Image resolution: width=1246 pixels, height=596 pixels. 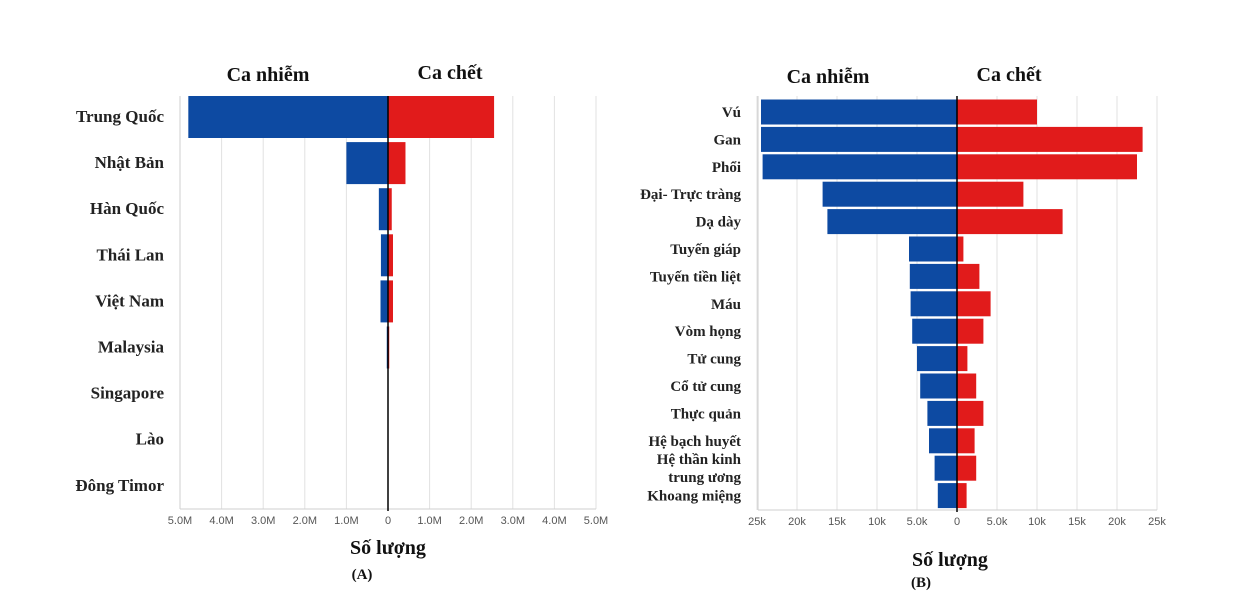 I want to click on bar-infected-mau, so click(x=933, y=304).